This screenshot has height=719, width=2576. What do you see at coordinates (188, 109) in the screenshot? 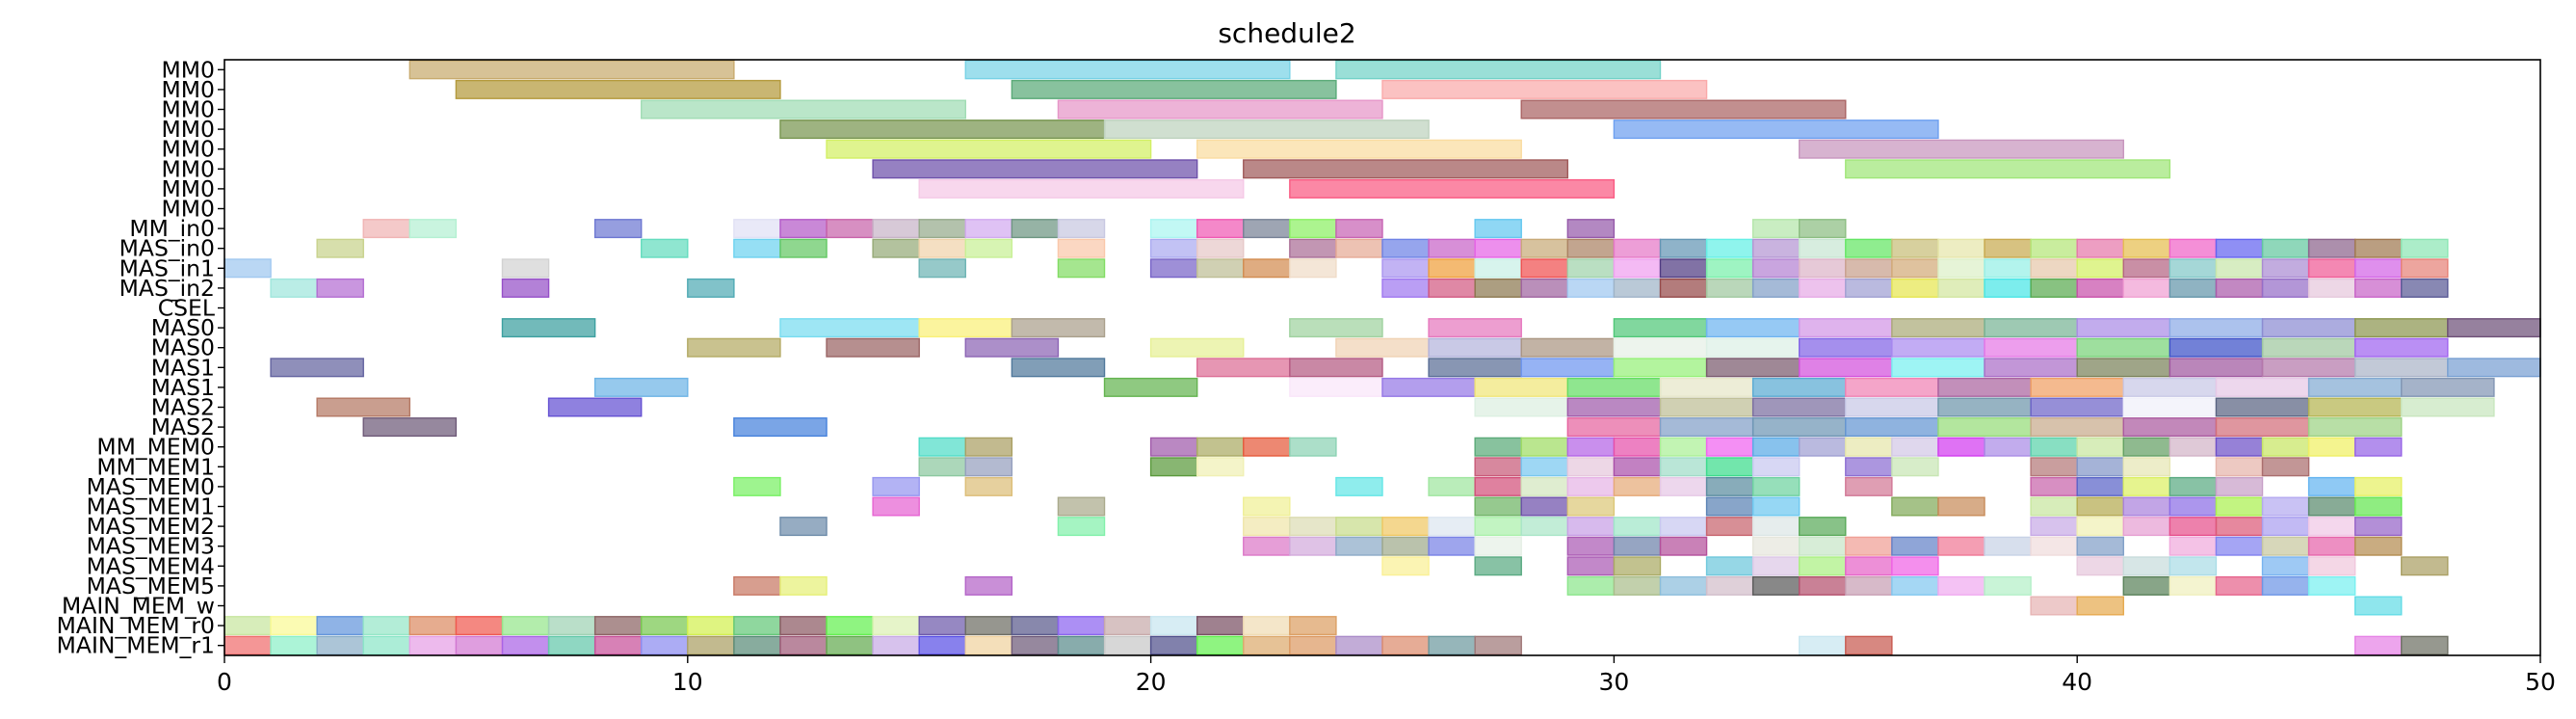
I see `y-tick-label-2: MM0` at bounding box center [188, 109].